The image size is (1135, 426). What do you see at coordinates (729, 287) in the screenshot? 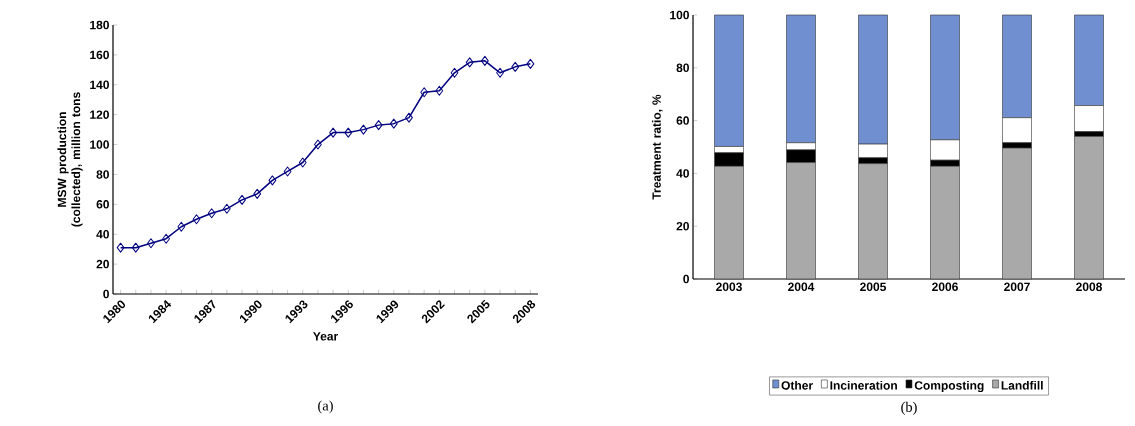
I see `x-tick-label: 2003` at bounding box center [729, 287].